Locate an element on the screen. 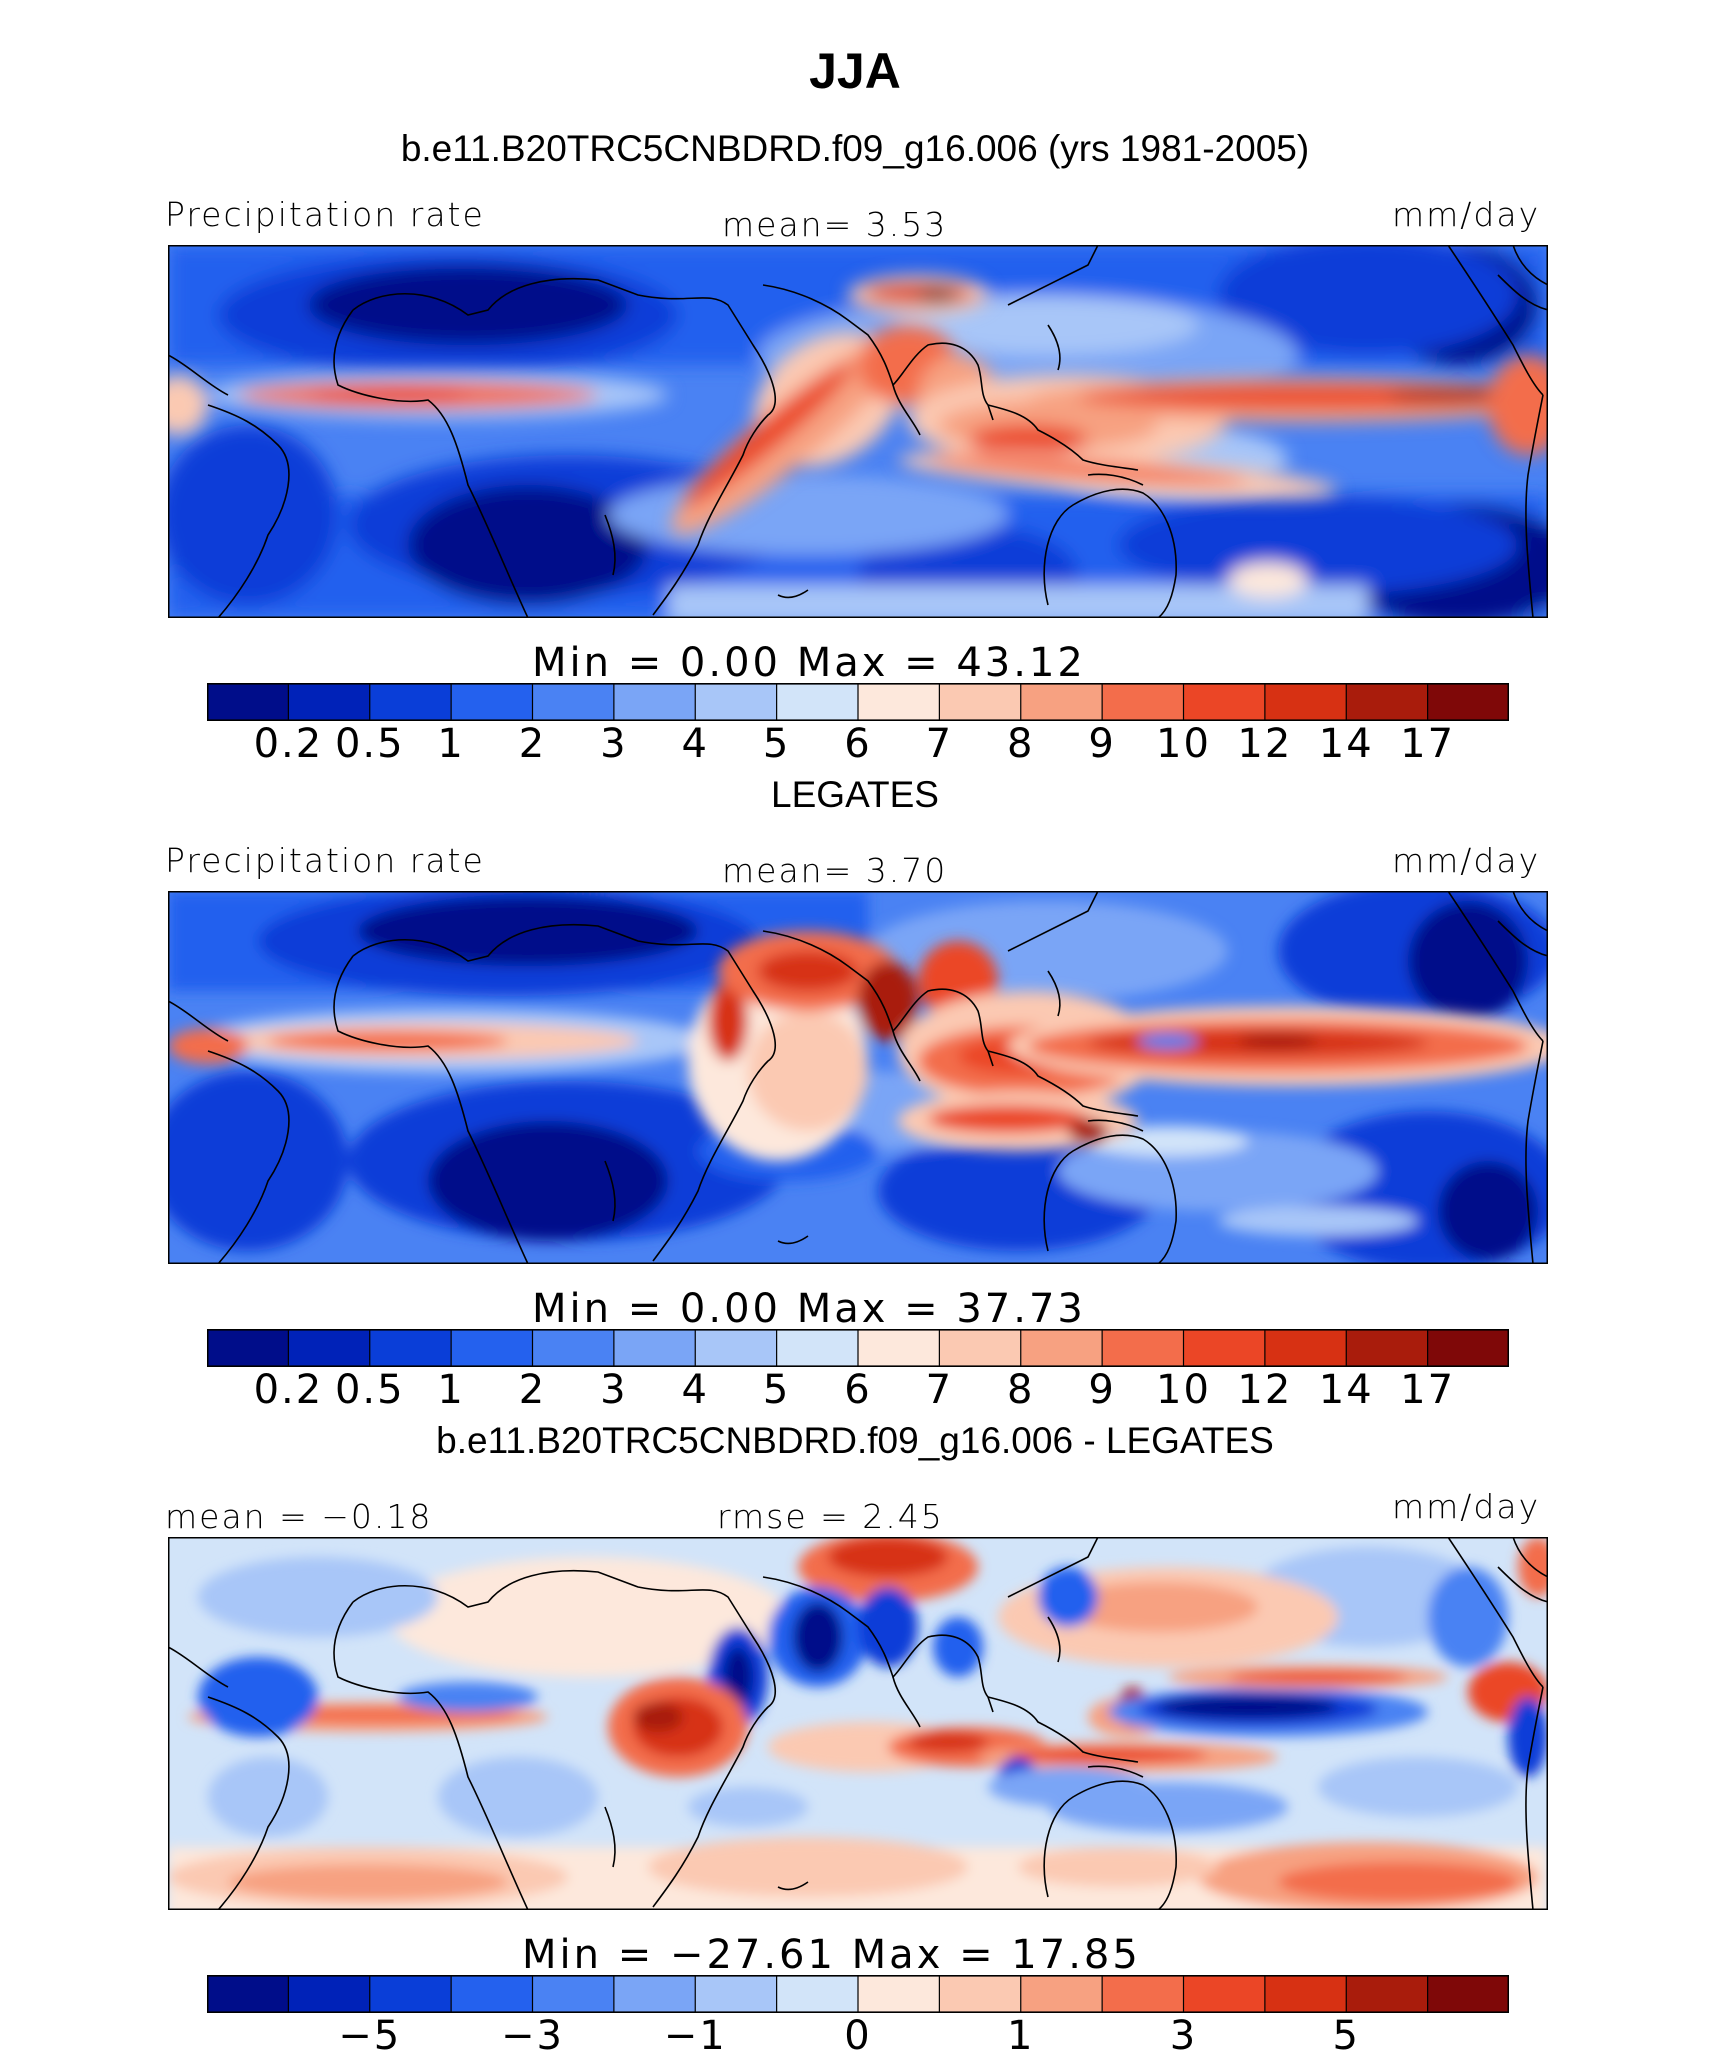 The width and height of the screenshot is (1710, 2064). colorbar-tick-label: 0.5 is located at coordinates (369, 744).